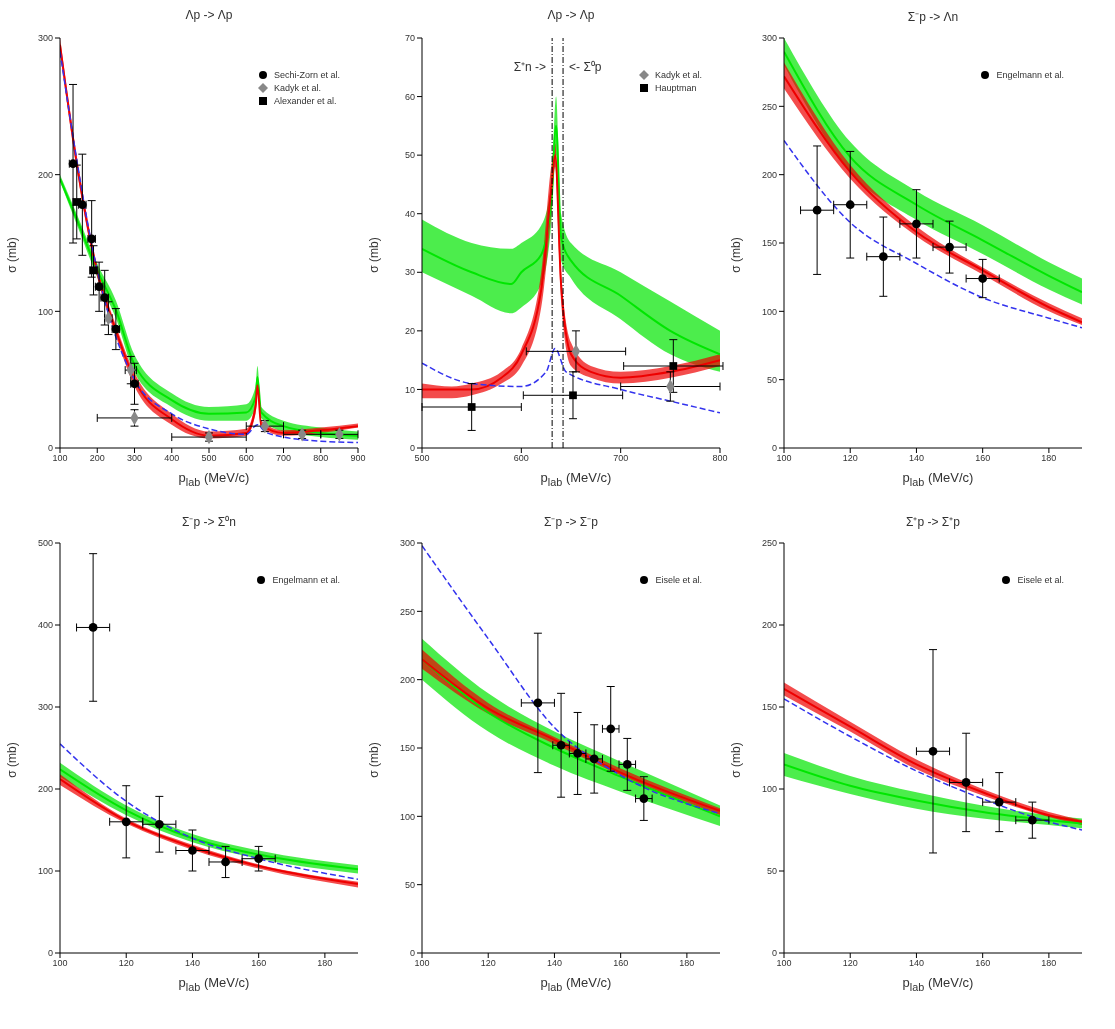 The height and width of the screenshot is (1029, 1115). What do you see at coordinates (409, 213) in the screenshot?
I see `y-tick-label: 40` at bounding box center [409, 213].